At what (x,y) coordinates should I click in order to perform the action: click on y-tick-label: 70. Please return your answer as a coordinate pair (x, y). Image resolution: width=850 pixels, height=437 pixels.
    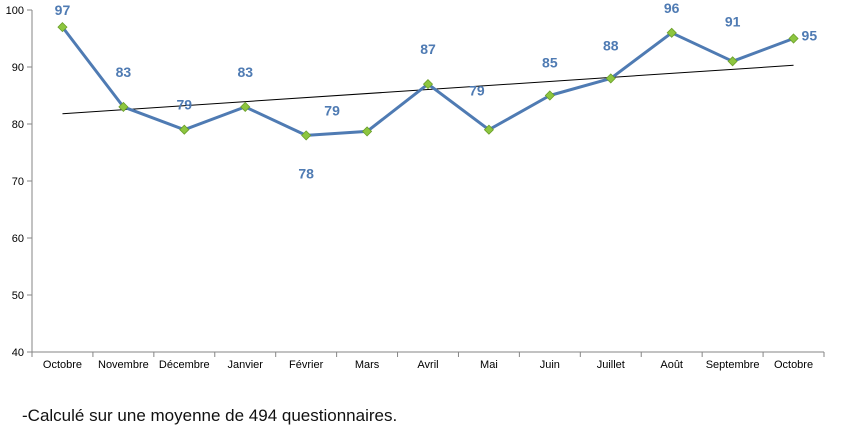
    Looking at the image, I should click on (18, 182).